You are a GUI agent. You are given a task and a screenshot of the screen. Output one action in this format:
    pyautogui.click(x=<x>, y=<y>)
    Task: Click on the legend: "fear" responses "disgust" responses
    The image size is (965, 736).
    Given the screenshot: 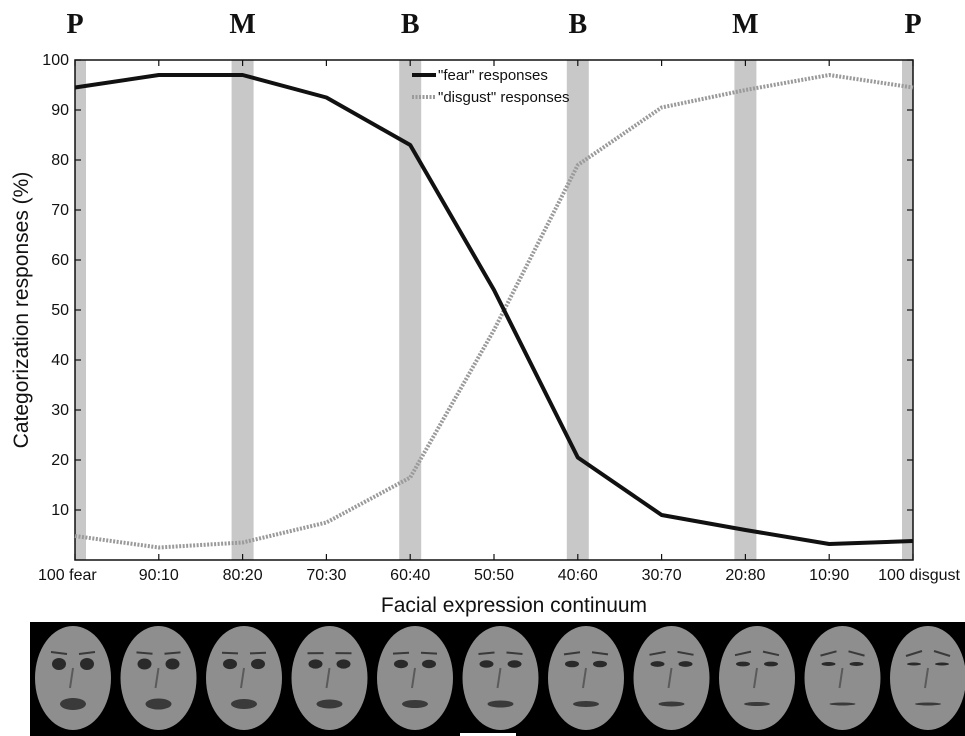 What is the action you would take?
    pyautogui.click(x=491, y=86)
    